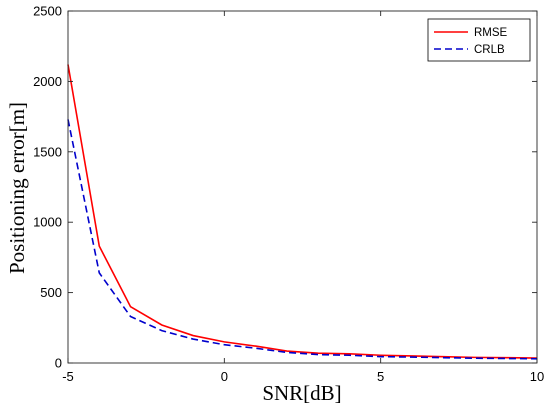  I want to click on y-tick-label: 2500, so click(47, 11).